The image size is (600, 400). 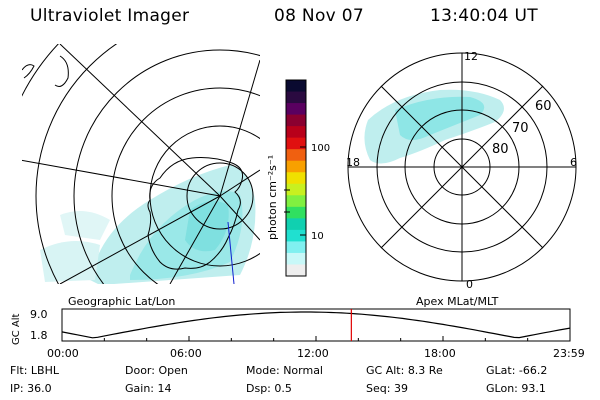 What do you see at coordinates (387, 388) in the screenshot?
I see `info-seq: Seq: 39` at bounding box center [387, 388].